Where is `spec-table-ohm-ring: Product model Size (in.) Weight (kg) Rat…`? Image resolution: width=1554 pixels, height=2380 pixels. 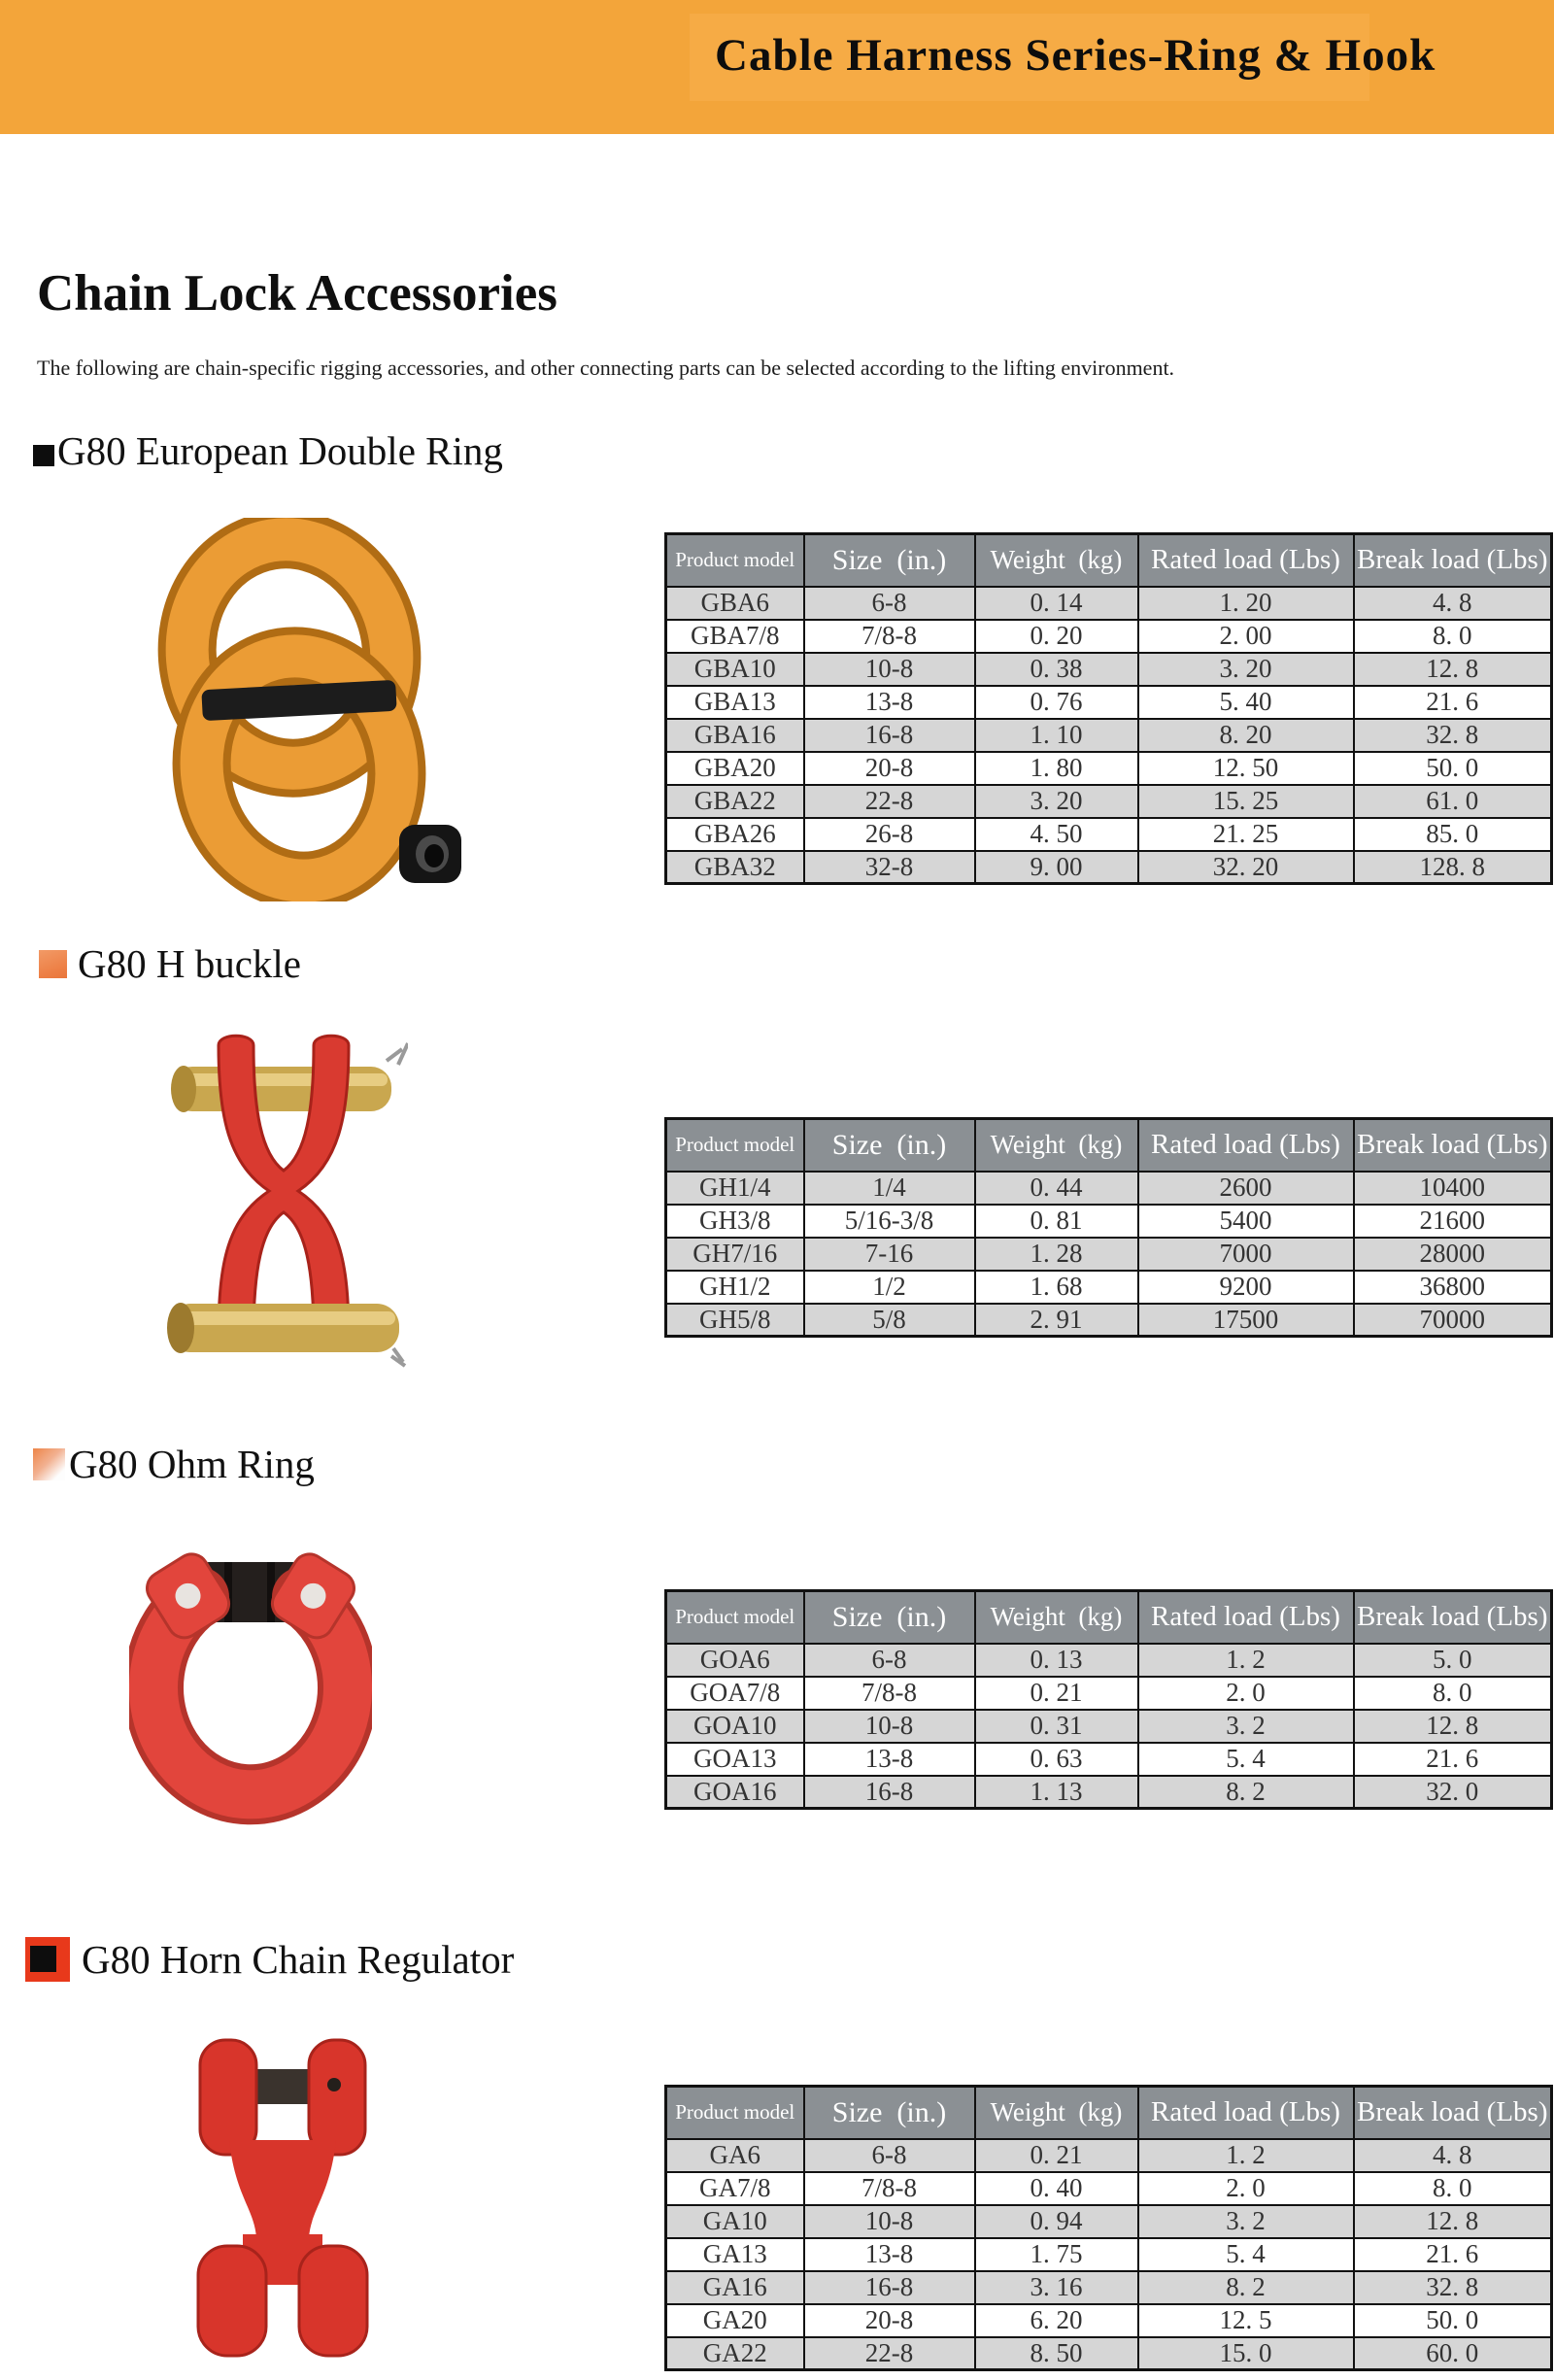
spec-table-ohm-ring: Product model Size (in.) Weight (kg) Rat… is located at coordinates (1108, 1699).